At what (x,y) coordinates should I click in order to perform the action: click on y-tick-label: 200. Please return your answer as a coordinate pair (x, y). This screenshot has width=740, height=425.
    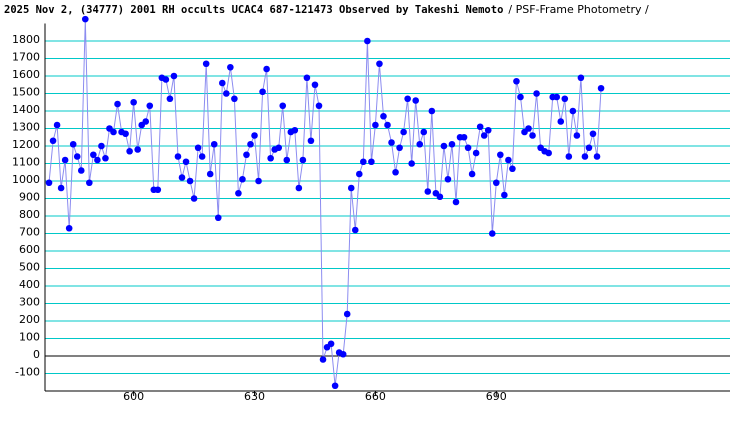
    Looking at the image, I should click on (29, 319).